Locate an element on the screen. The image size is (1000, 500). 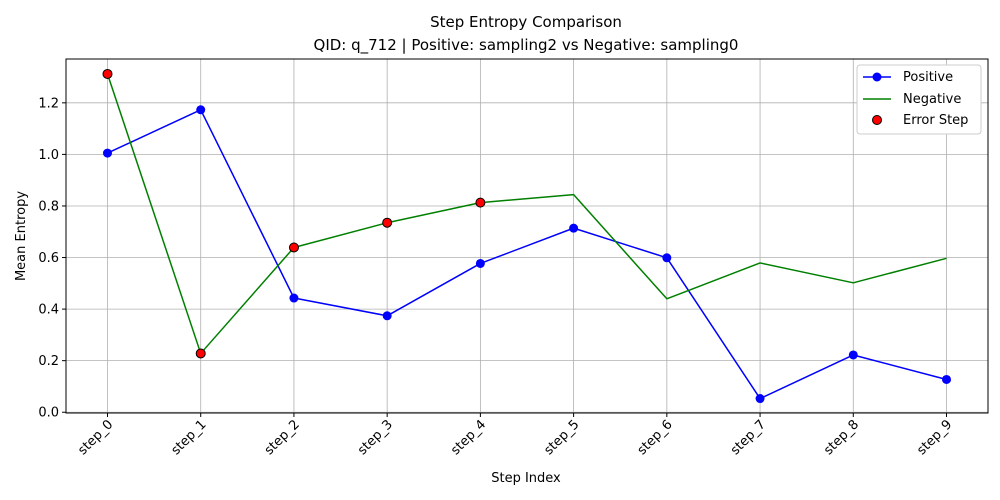
legend-box is located at coordinates (919, 99).